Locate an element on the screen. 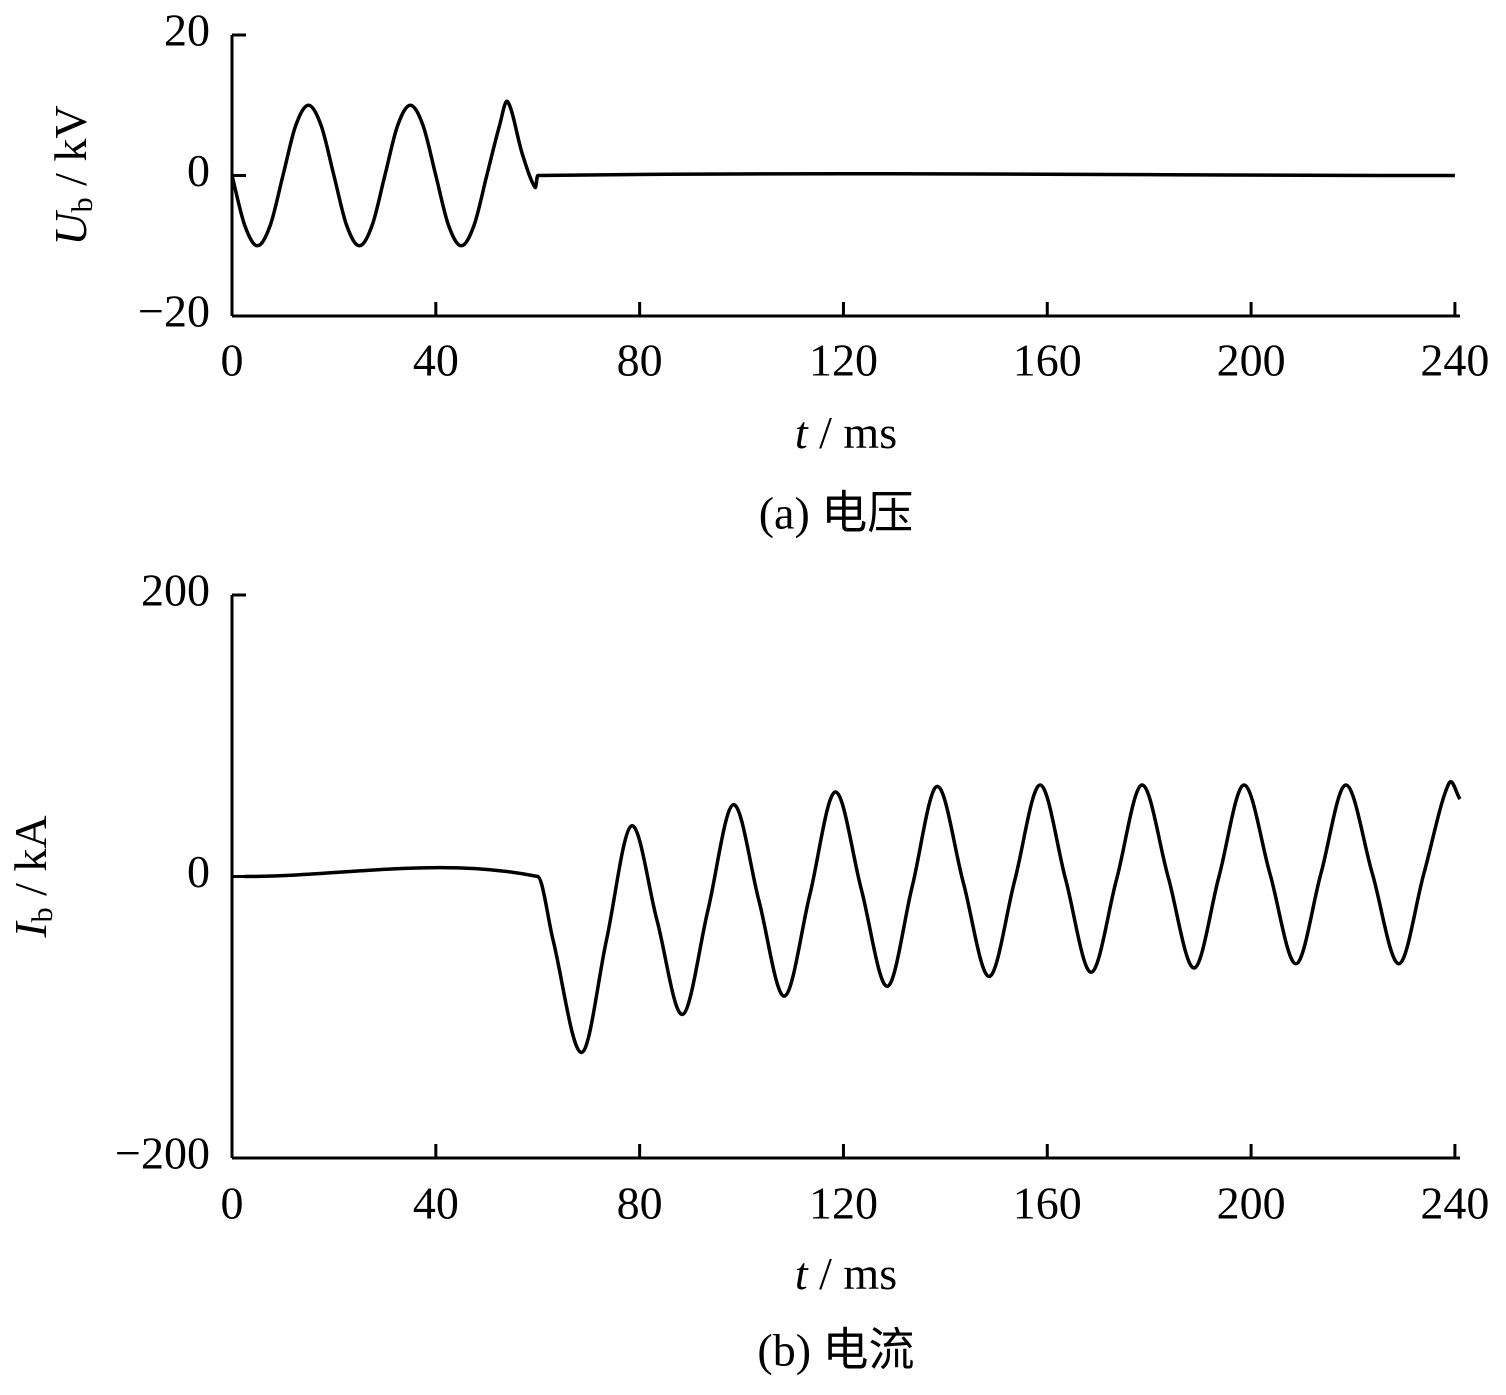 This screenshot has width=1506, height=1395. y-label-unit: / kA is located at coordinates (30, 861).